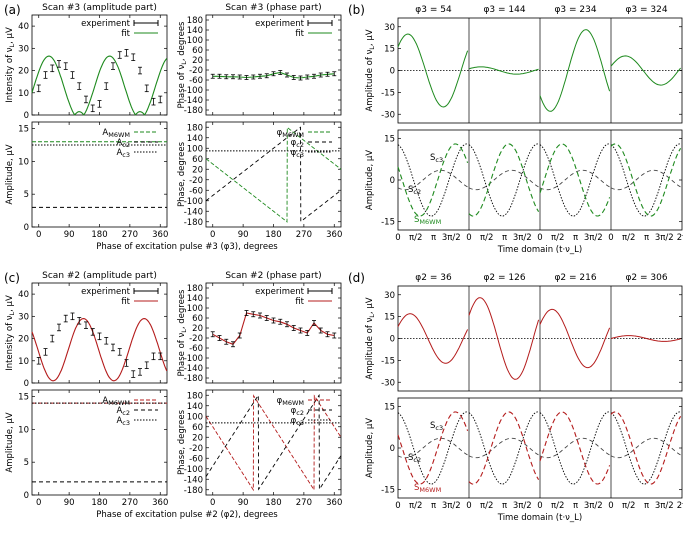 The image size is (683, 533). What do you see at coordinates (193, 111) in the screenshot?
I see `y-tick-label: -180` at bounding box center [193, 111].